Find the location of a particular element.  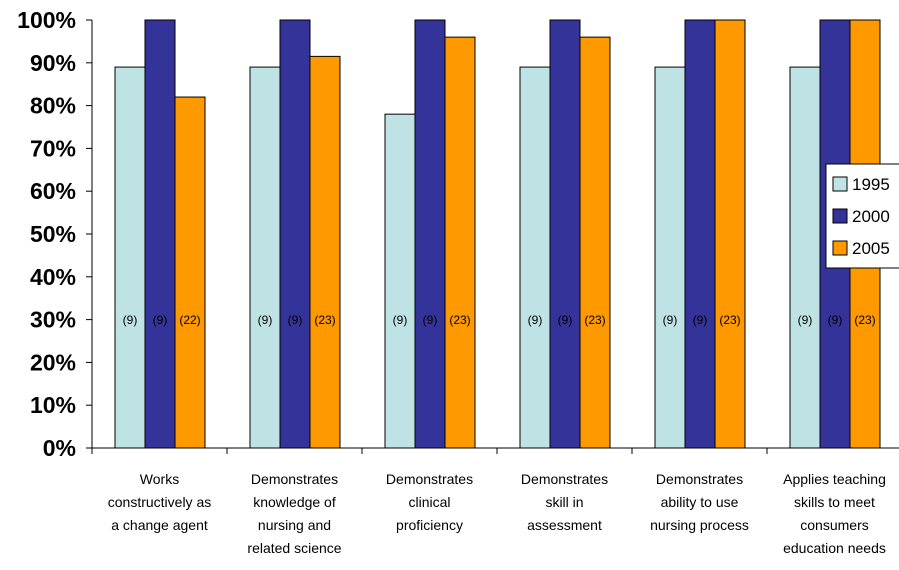

y-tick-label: 70% is located at coordinates (53, 148).